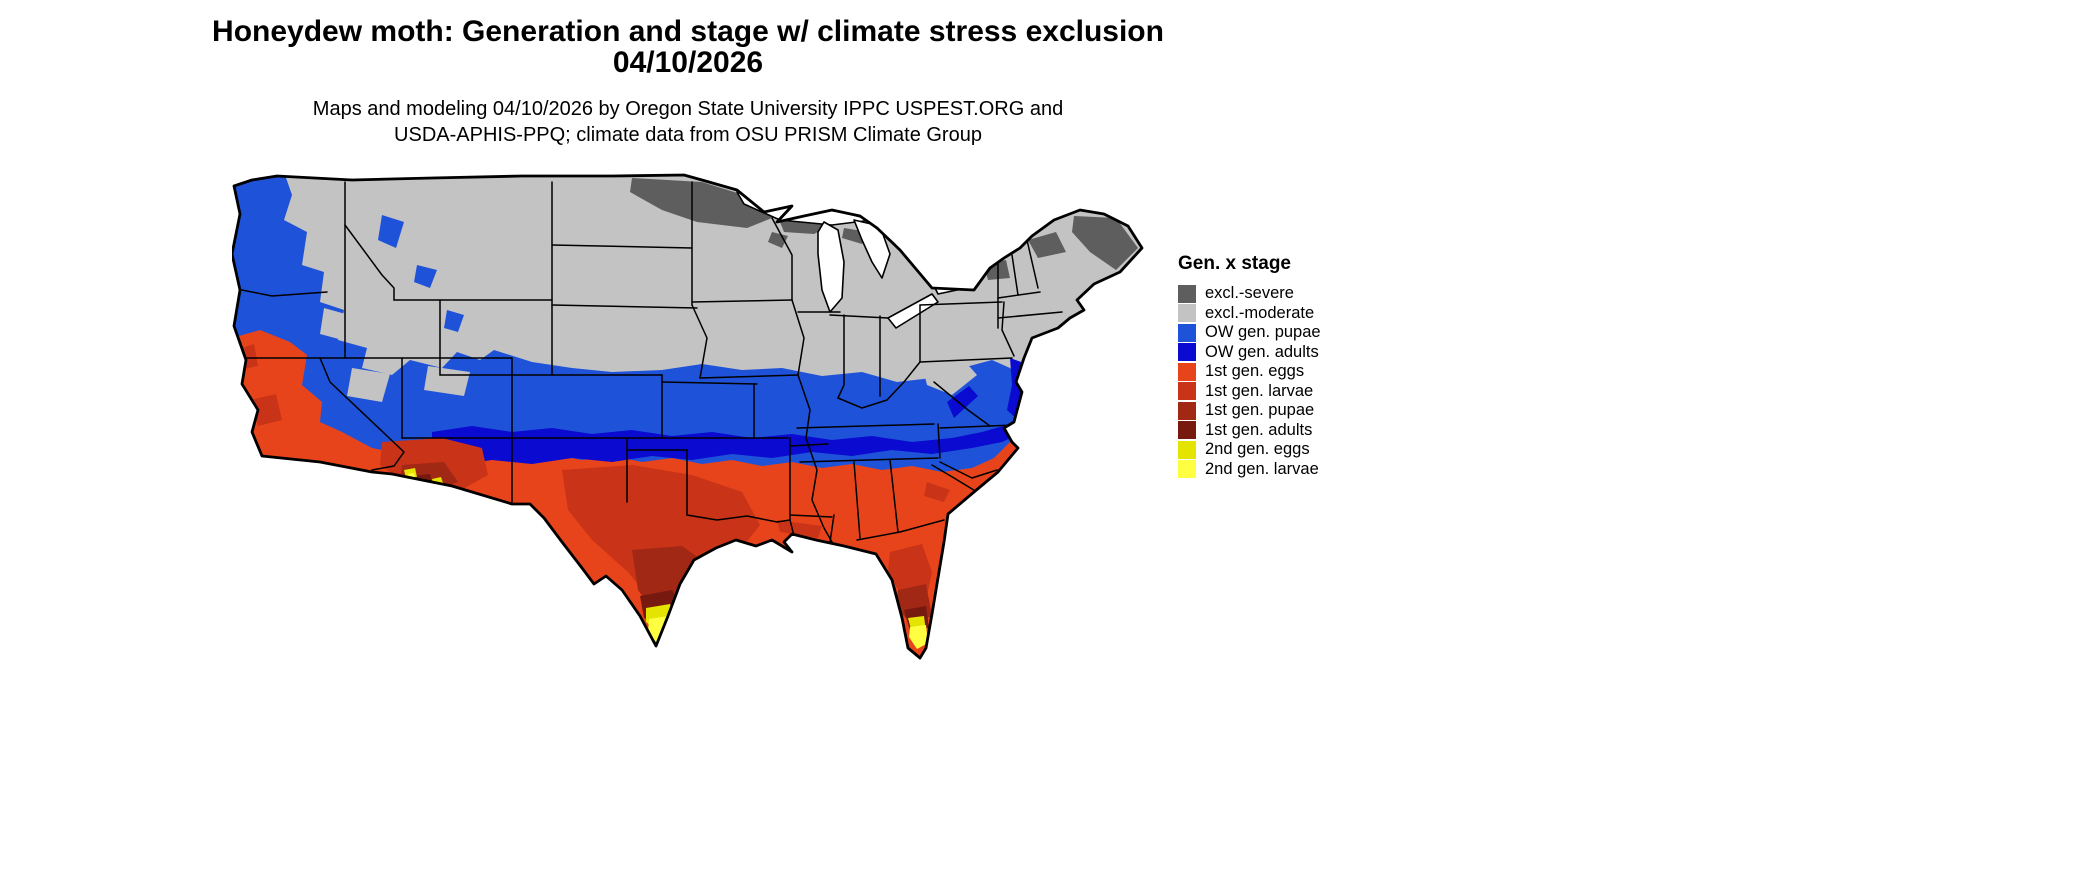 Image resolution: width=2100 pixels, height=892 pixels. I want to click on legend-entry: 1st gen. eggs, so click(1308, 372).